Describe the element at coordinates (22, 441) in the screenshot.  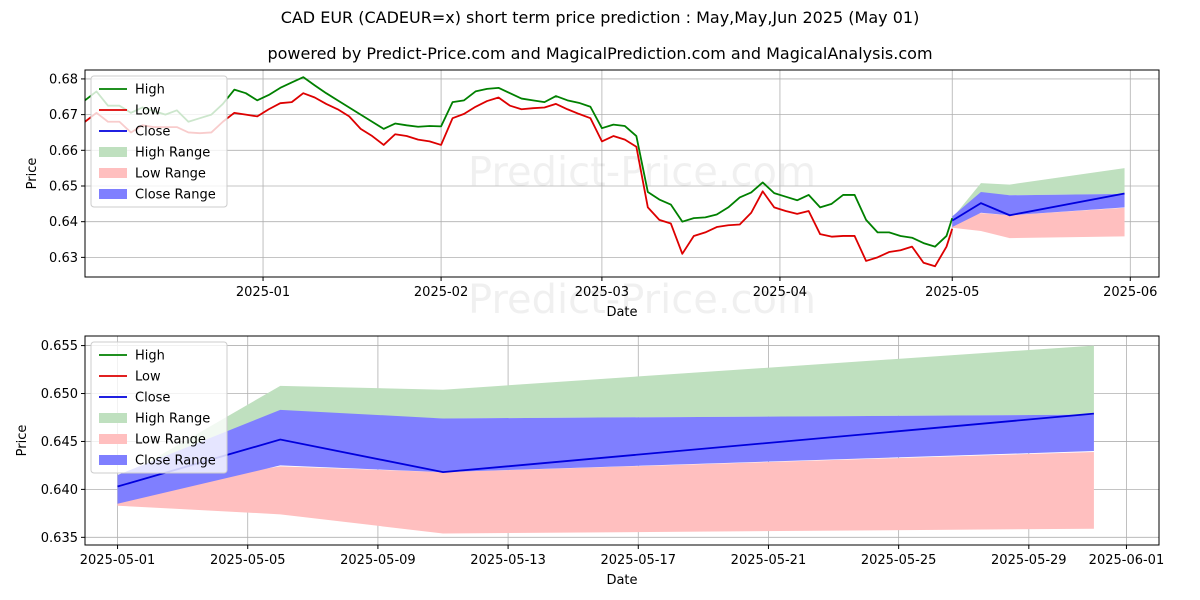
I see `panel2-y-axis-label: Price` at that location.